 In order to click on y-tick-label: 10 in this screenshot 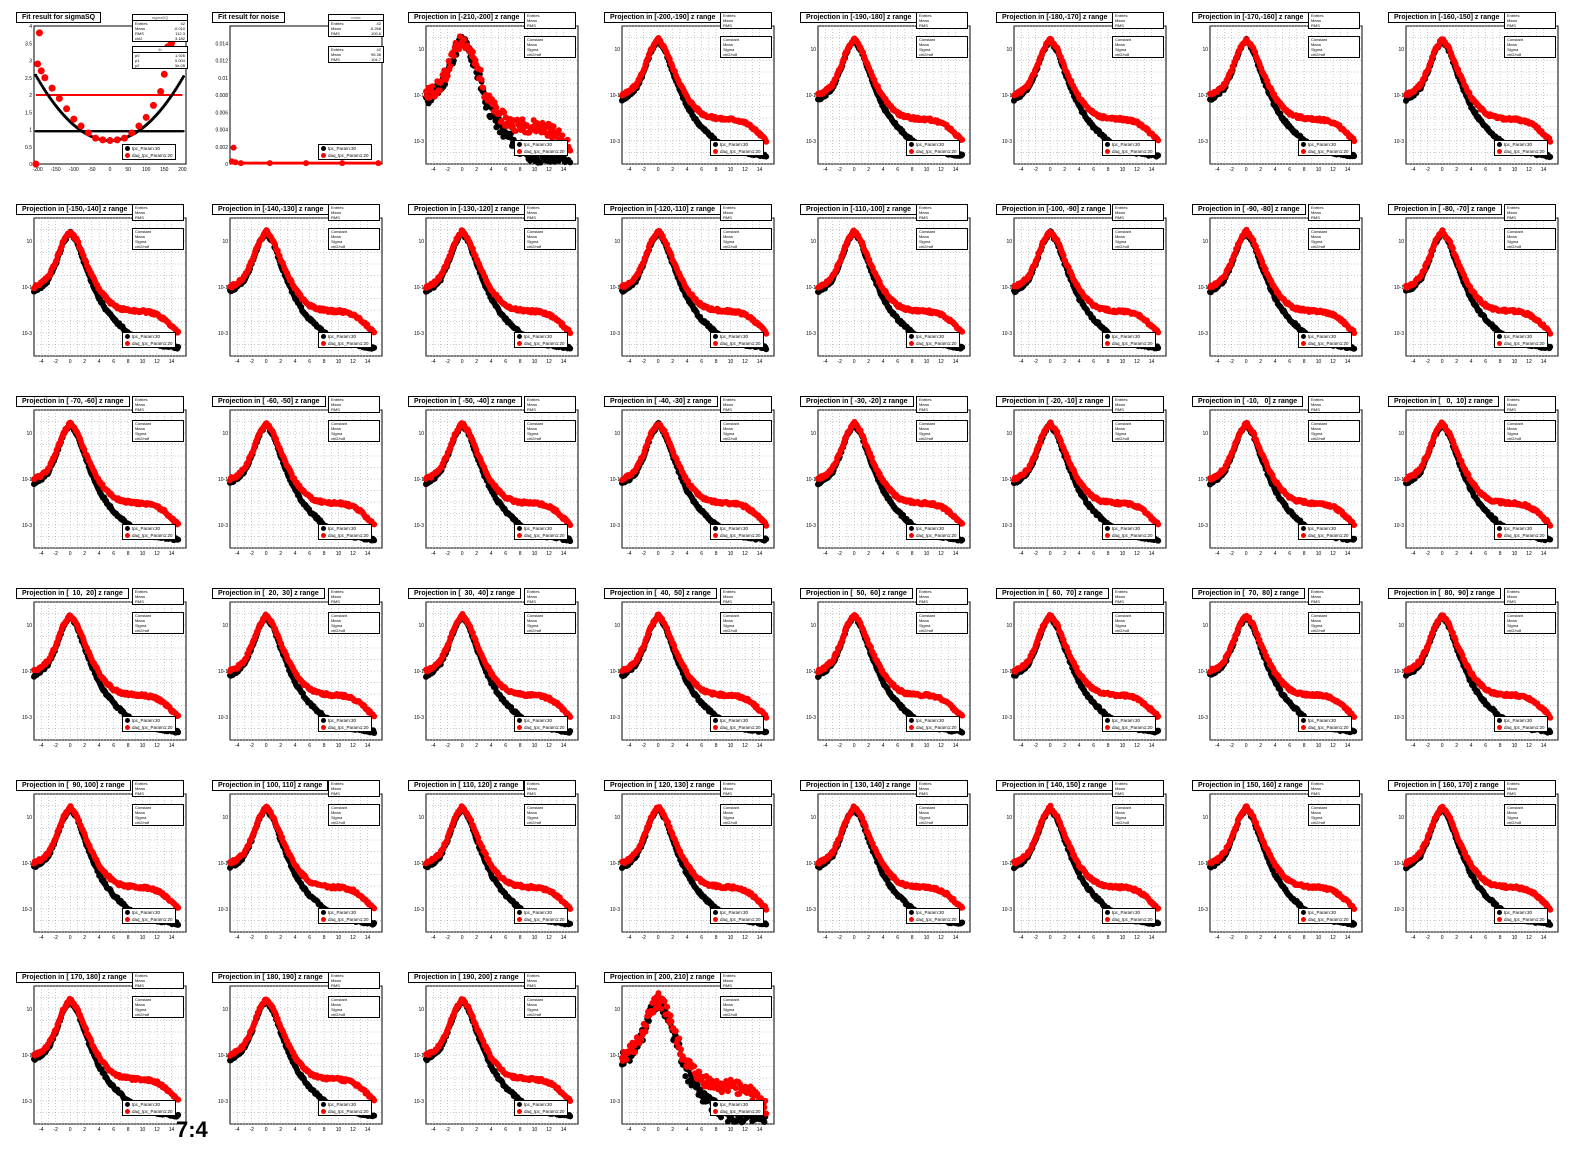, I will do `click(421, 50)`.